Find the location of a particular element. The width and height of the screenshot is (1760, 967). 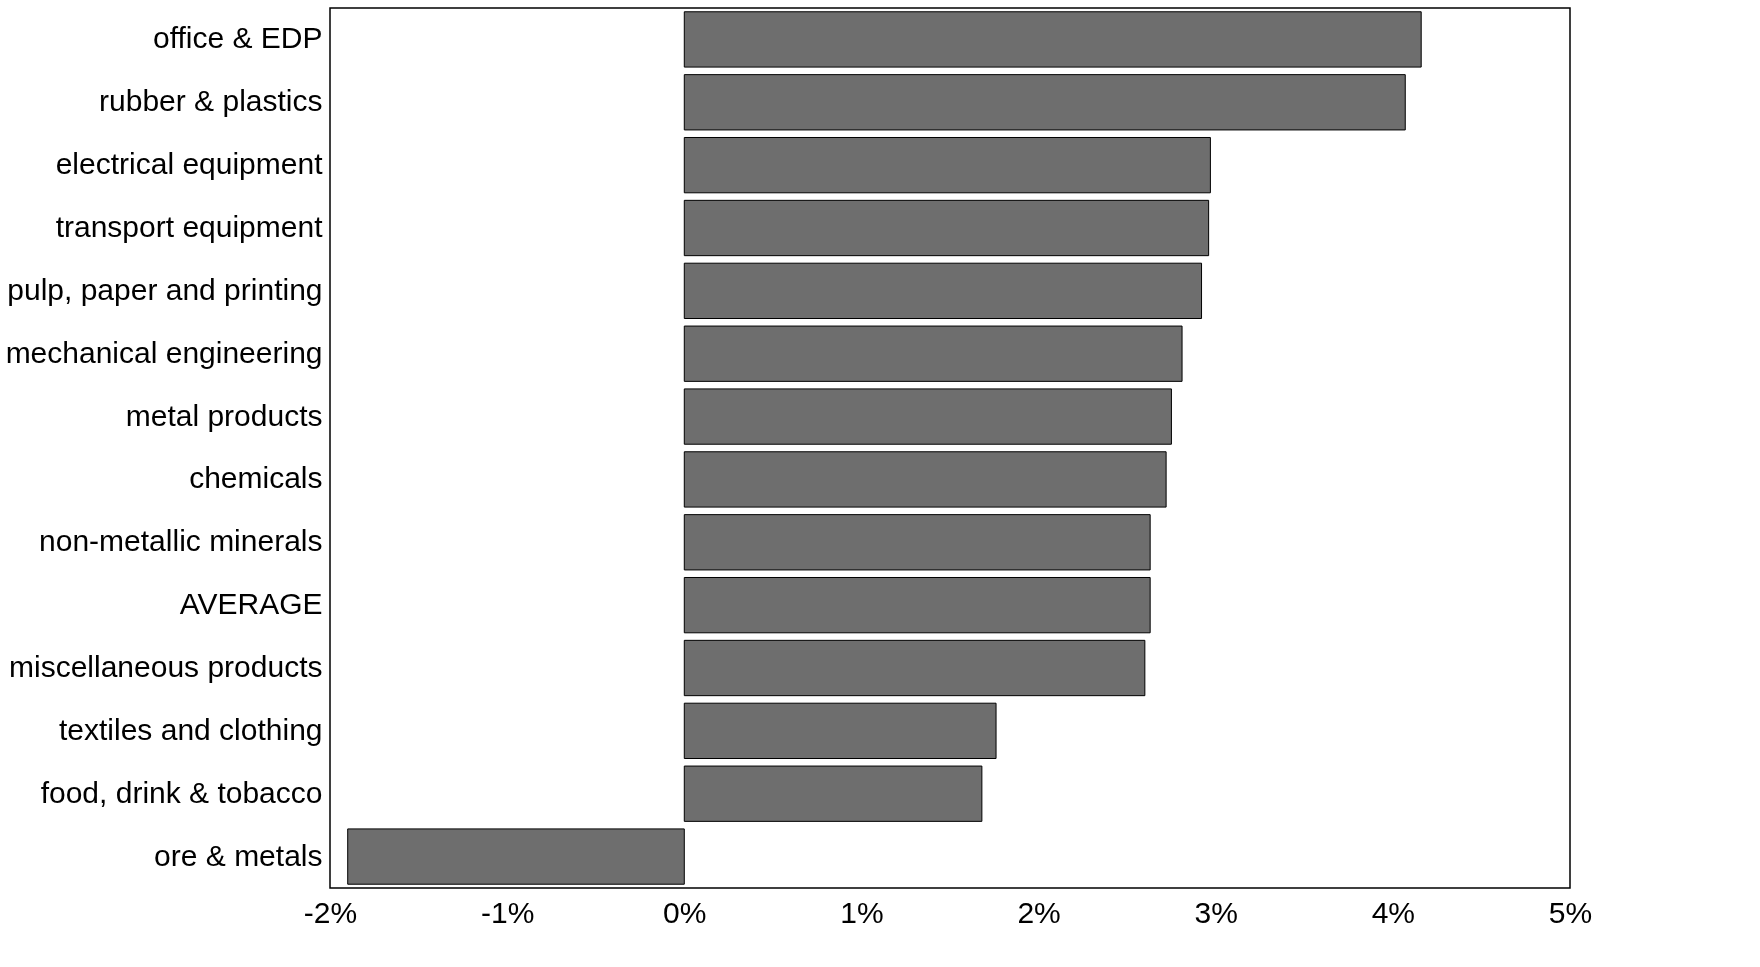

x-tick-label: 4% is located at coordinates (1393, 912).